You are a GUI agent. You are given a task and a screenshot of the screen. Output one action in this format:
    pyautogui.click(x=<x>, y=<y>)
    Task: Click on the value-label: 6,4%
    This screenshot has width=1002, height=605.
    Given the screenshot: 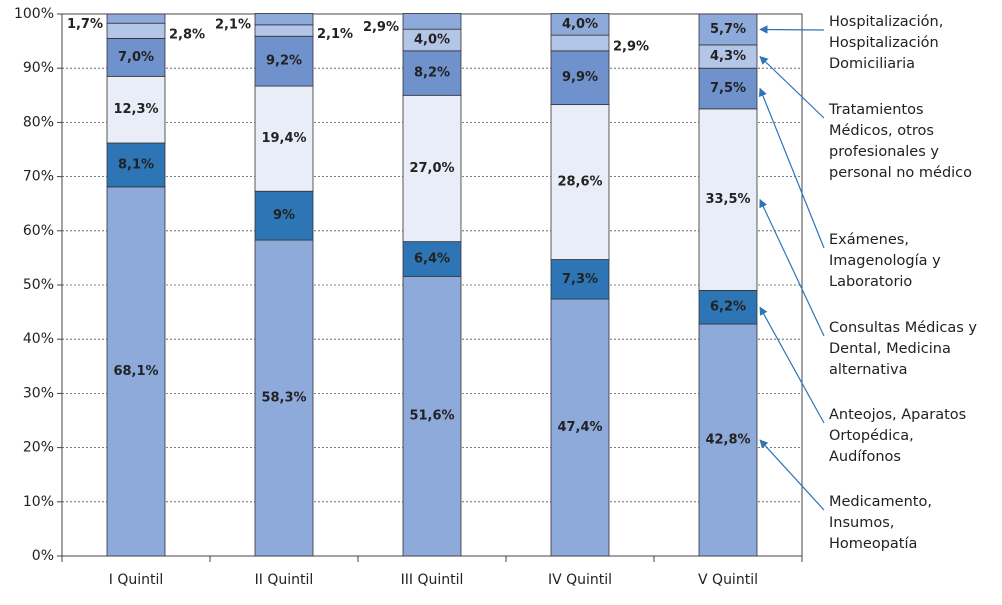 What is the action you would take?
    pyautogui.click(x=432, y=258)
    